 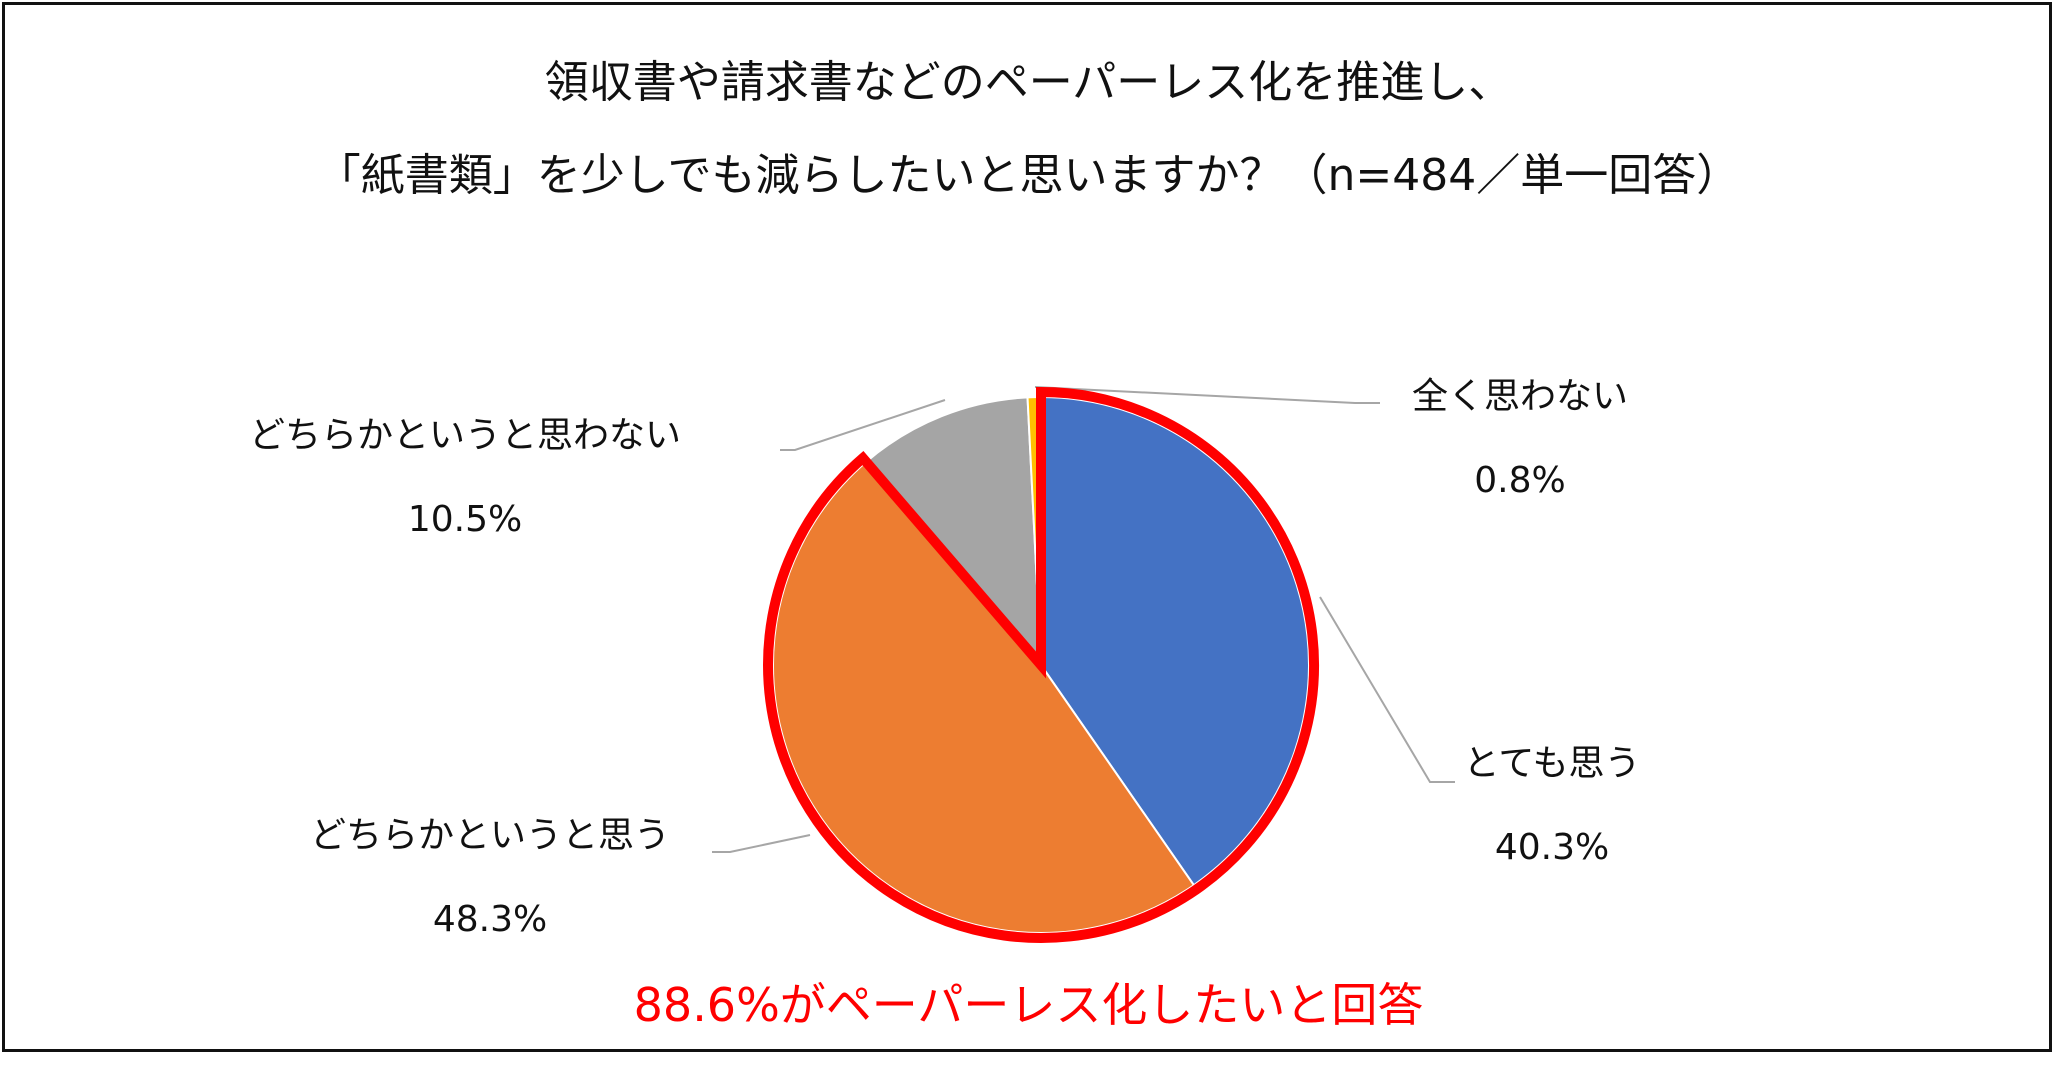 What do you see at coordinates (1519, 396) in the screenshot?
I see `slice-label-name: 全く思わない` at bounding box center [1519, 396].